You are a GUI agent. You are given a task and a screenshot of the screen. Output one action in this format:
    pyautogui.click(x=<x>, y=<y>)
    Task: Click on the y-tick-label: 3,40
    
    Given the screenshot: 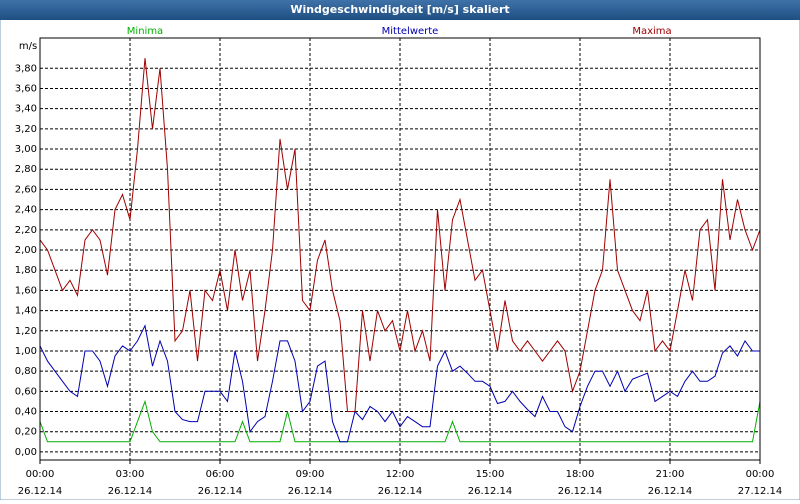 What is the action you would take?
    pyautogui.click(x=26, y=109)
    